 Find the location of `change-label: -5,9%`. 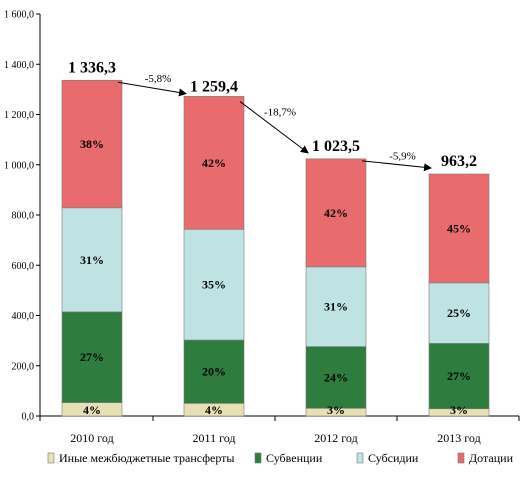

change-label: -5,9% is located at coordinates (402, 156).